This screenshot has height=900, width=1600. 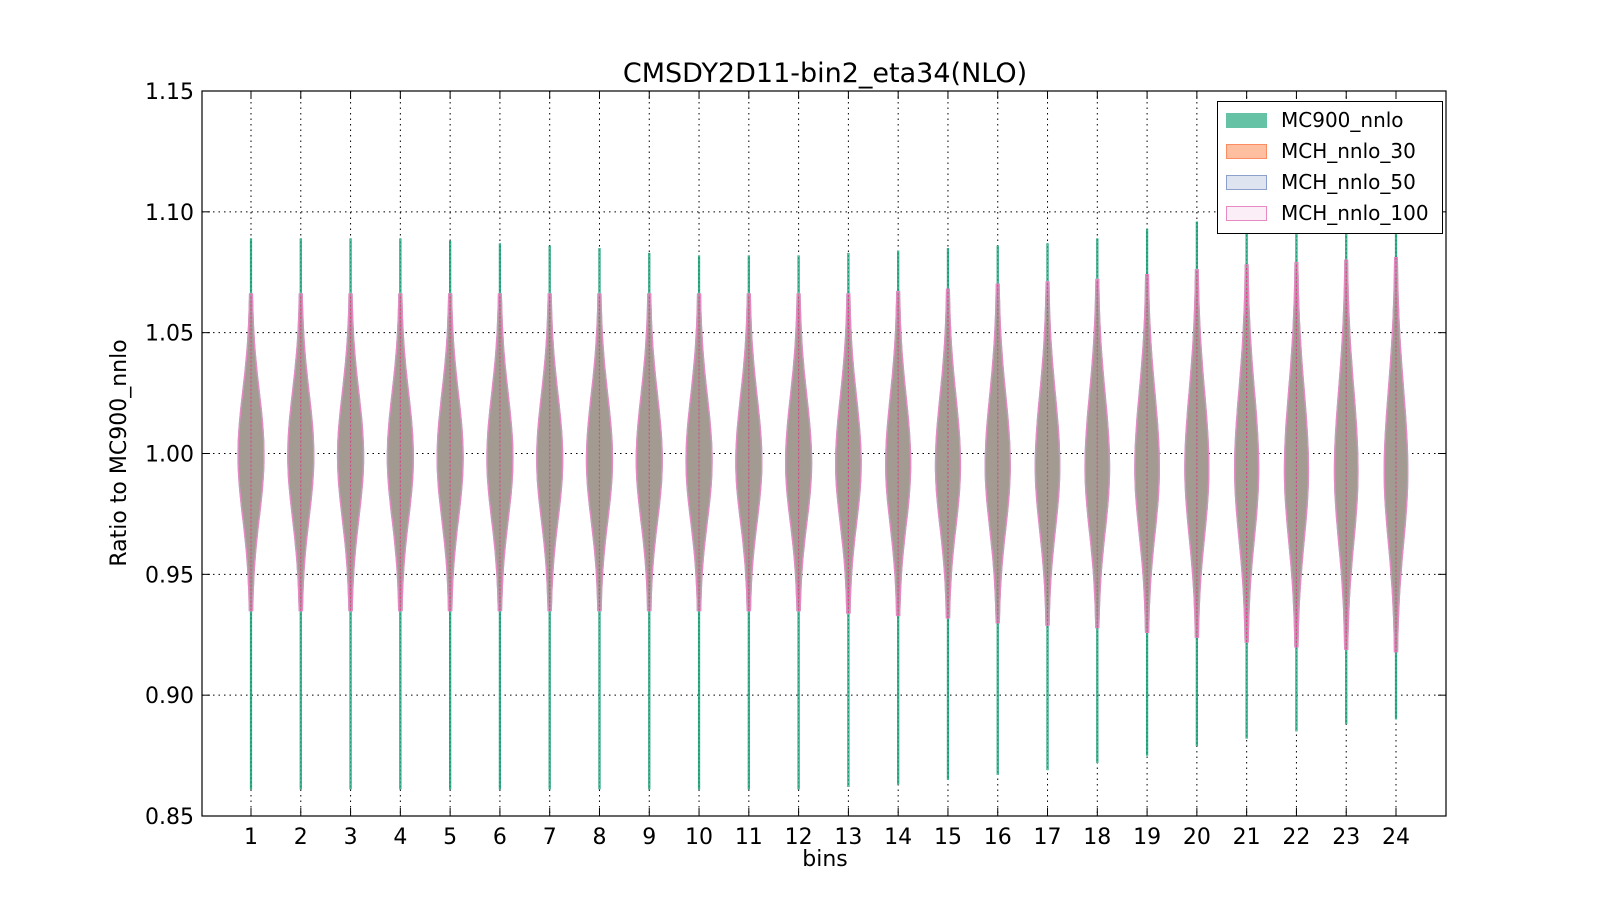 What do you see at coordinates (948, 837) in the screenshot?
I see `x-tick-label: 15` at bounding box center [948, 837].